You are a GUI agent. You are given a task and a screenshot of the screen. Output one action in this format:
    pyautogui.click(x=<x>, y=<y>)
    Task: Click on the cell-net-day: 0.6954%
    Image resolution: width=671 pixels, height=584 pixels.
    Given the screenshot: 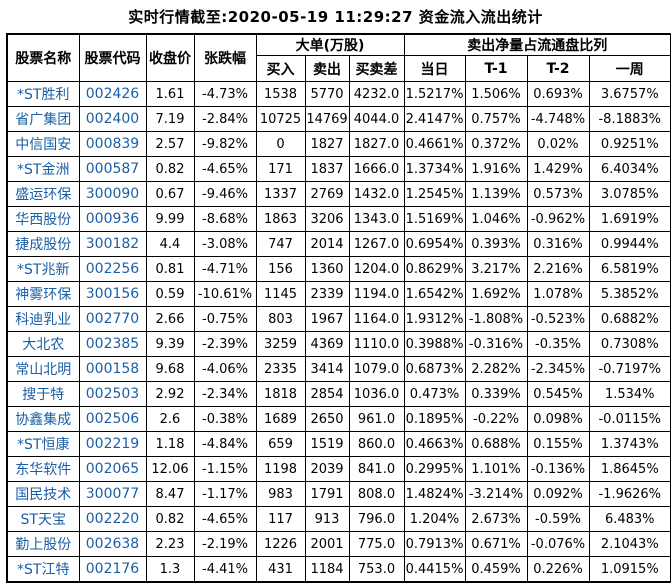 What is the action you would take?
    pyautogui.click(x=434, y=244)
    